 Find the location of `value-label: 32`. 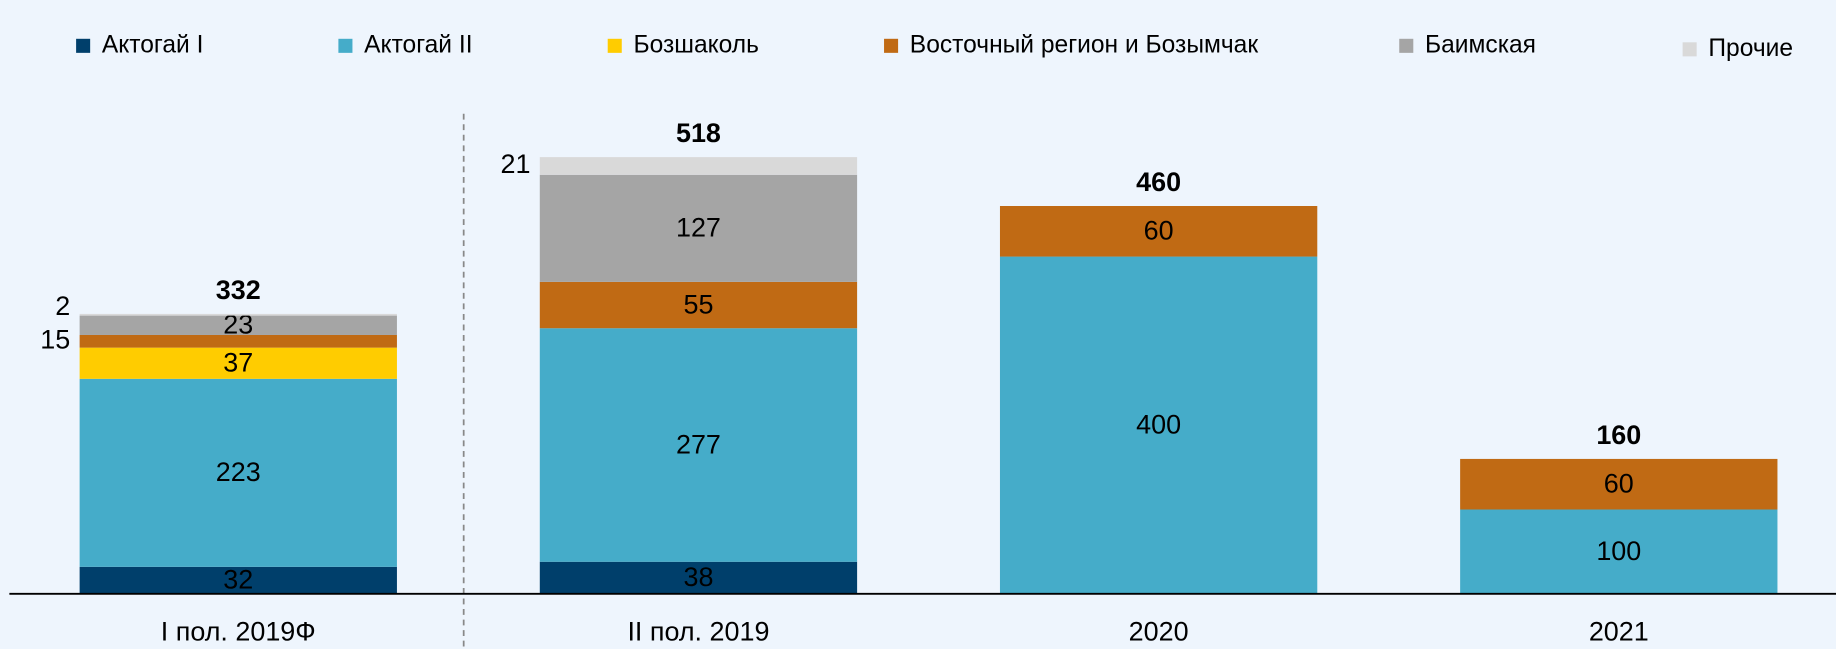

value-label: 32 is located at coordinates (238, 580).